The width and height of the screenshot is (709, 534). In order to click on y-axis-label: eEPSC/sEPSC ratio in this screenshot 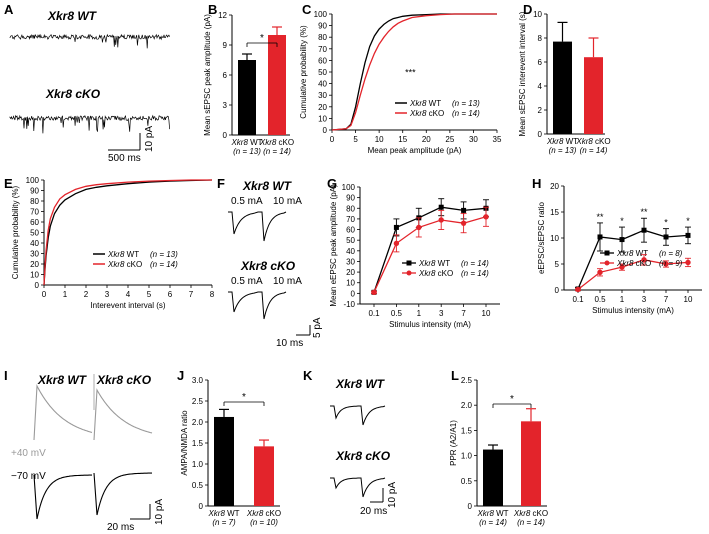, I will do `click(541, 237)`.